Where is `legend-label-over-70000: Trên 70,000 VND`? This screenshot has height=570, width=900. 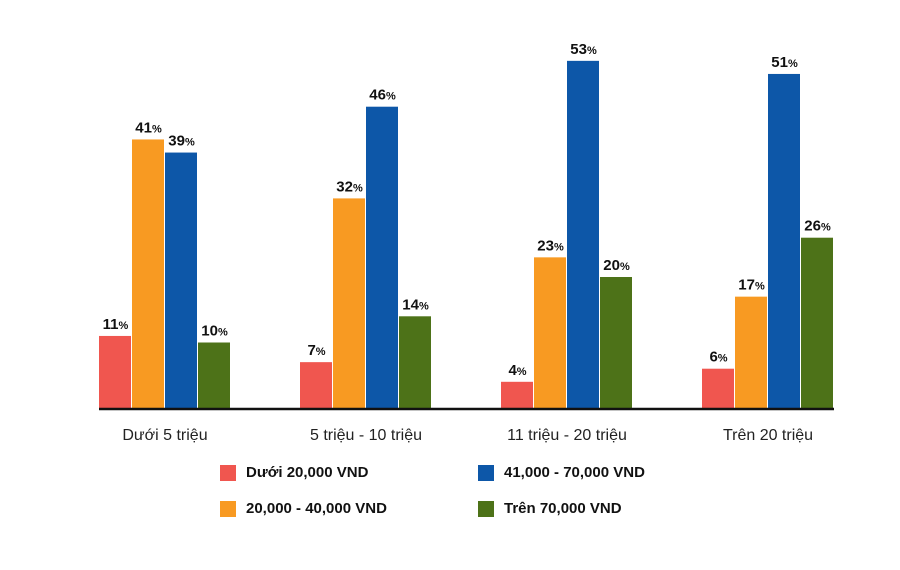 legend-label-over-70000: Trên 70,000 VND is located at coordinates (563, 508).